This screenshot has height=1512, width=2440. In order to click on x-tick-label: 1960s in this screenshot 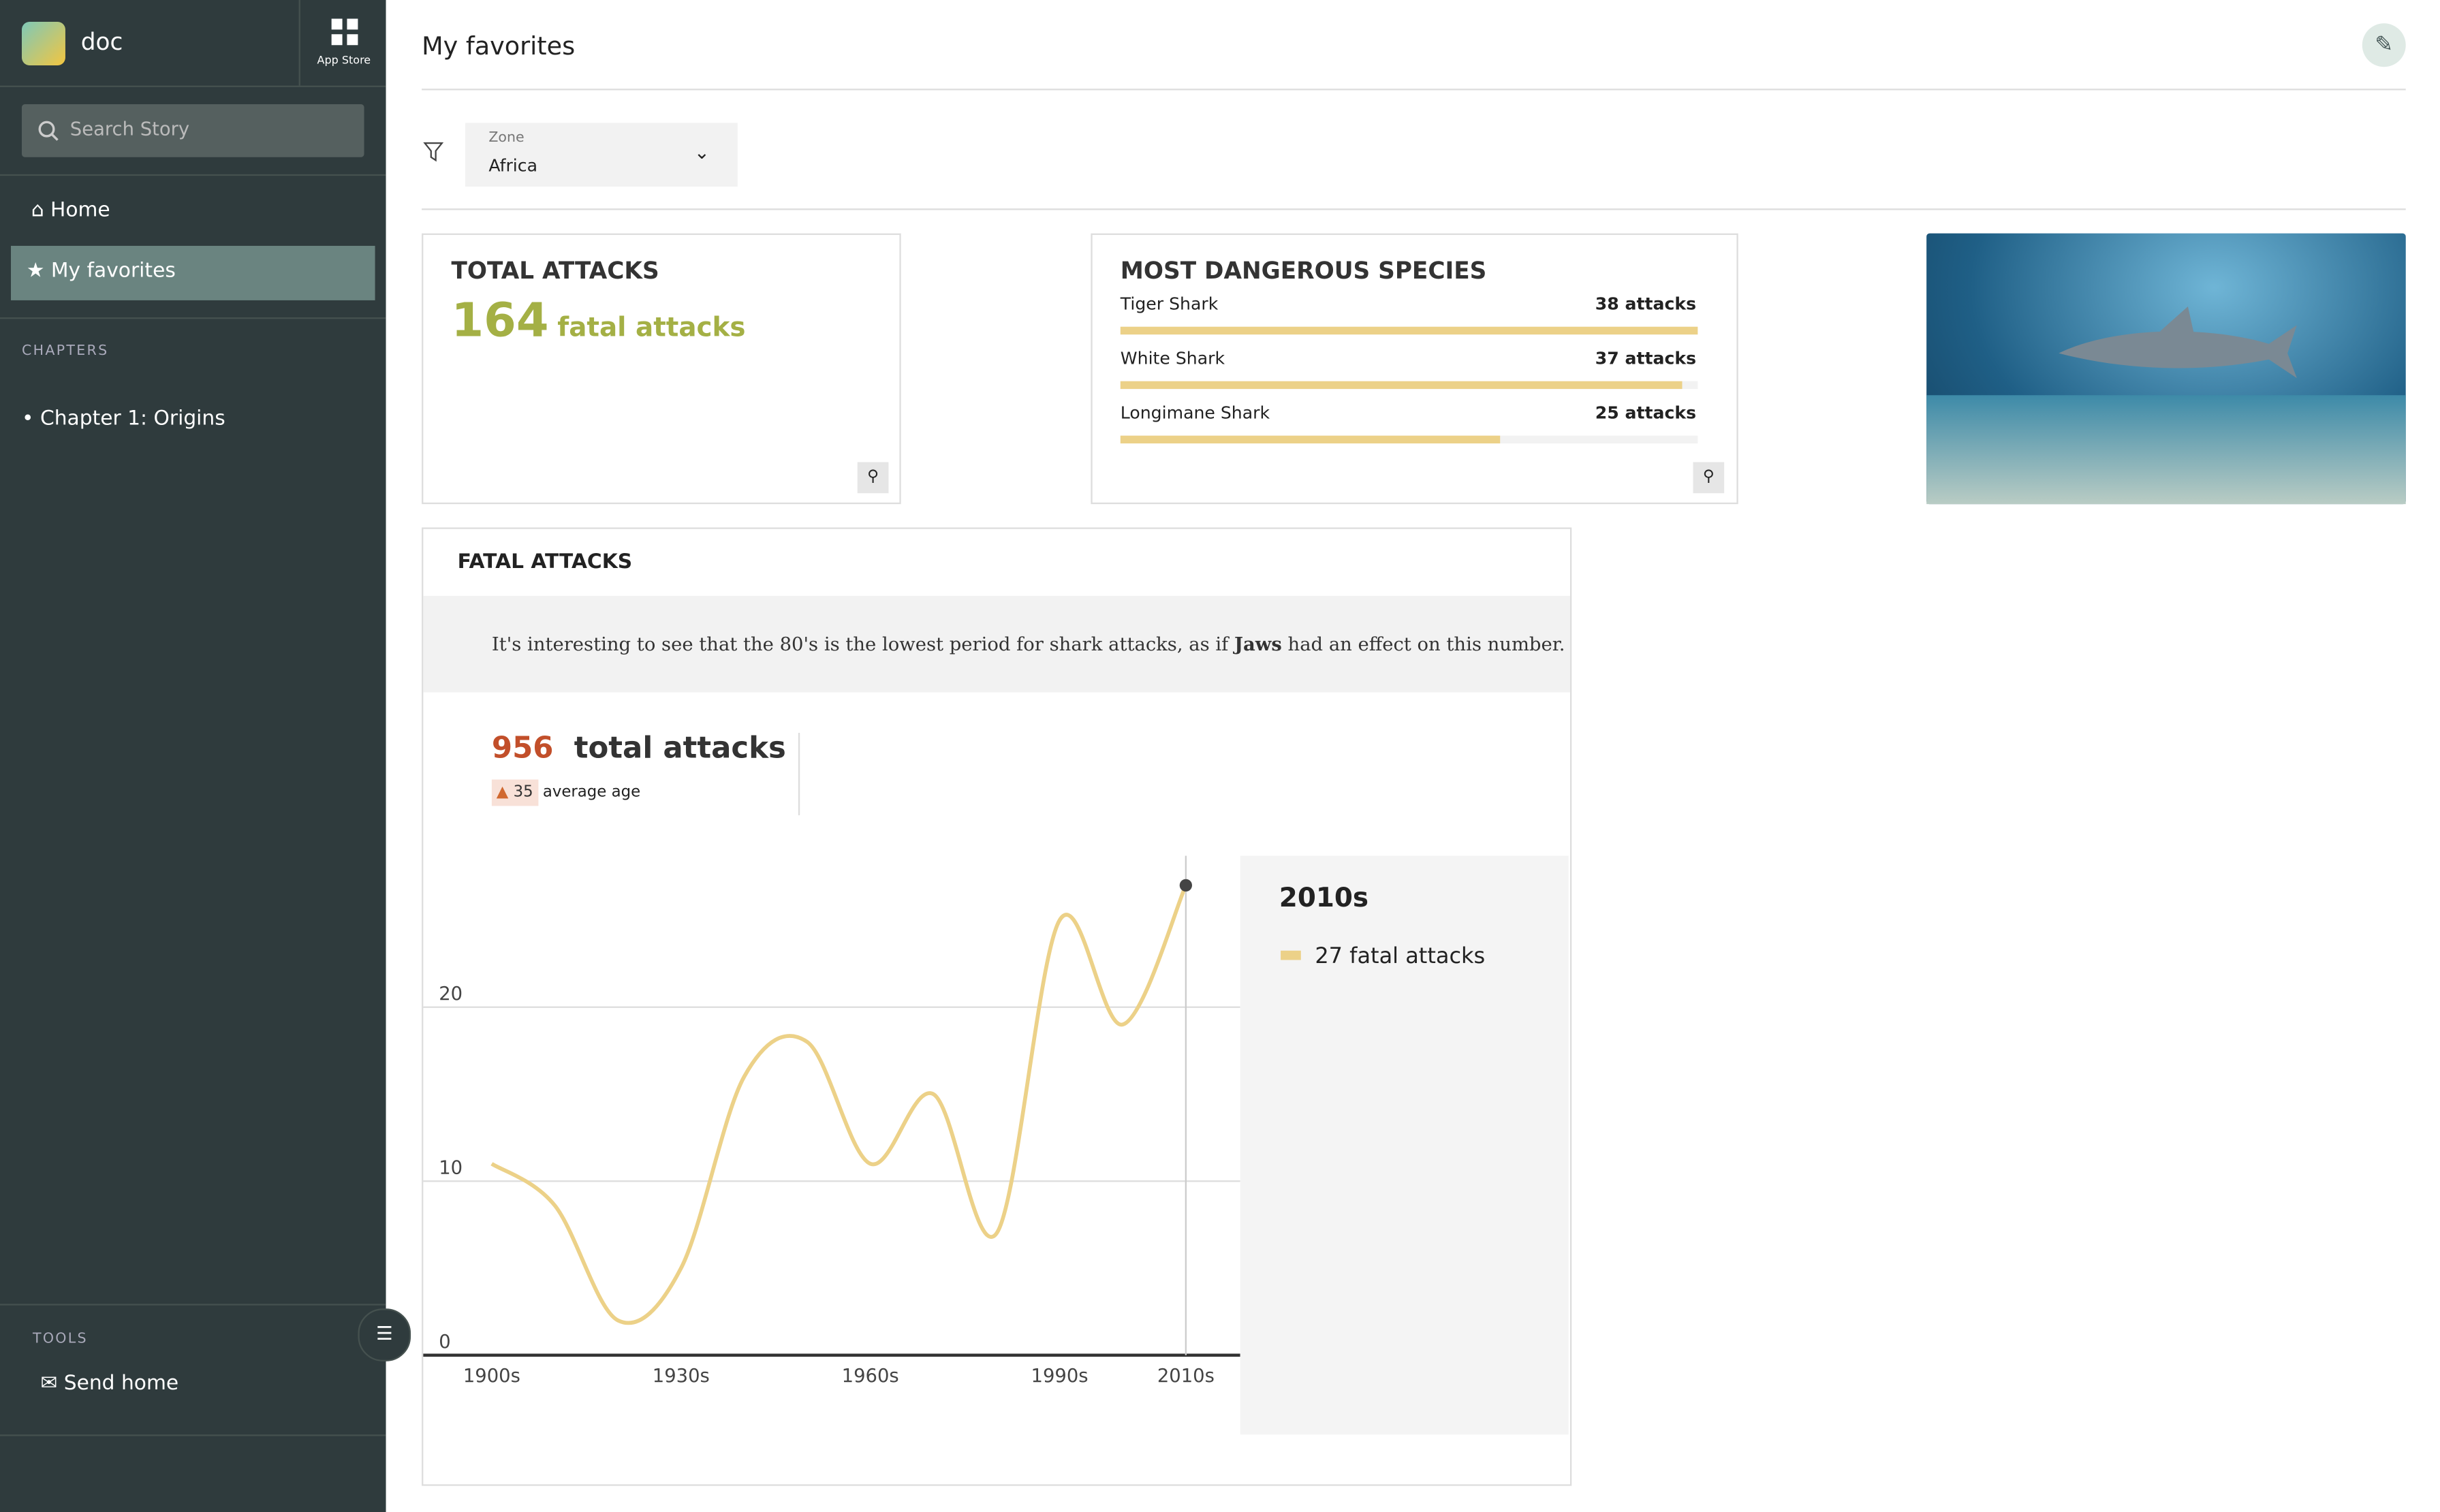, I will do `click(870, 1376)`.